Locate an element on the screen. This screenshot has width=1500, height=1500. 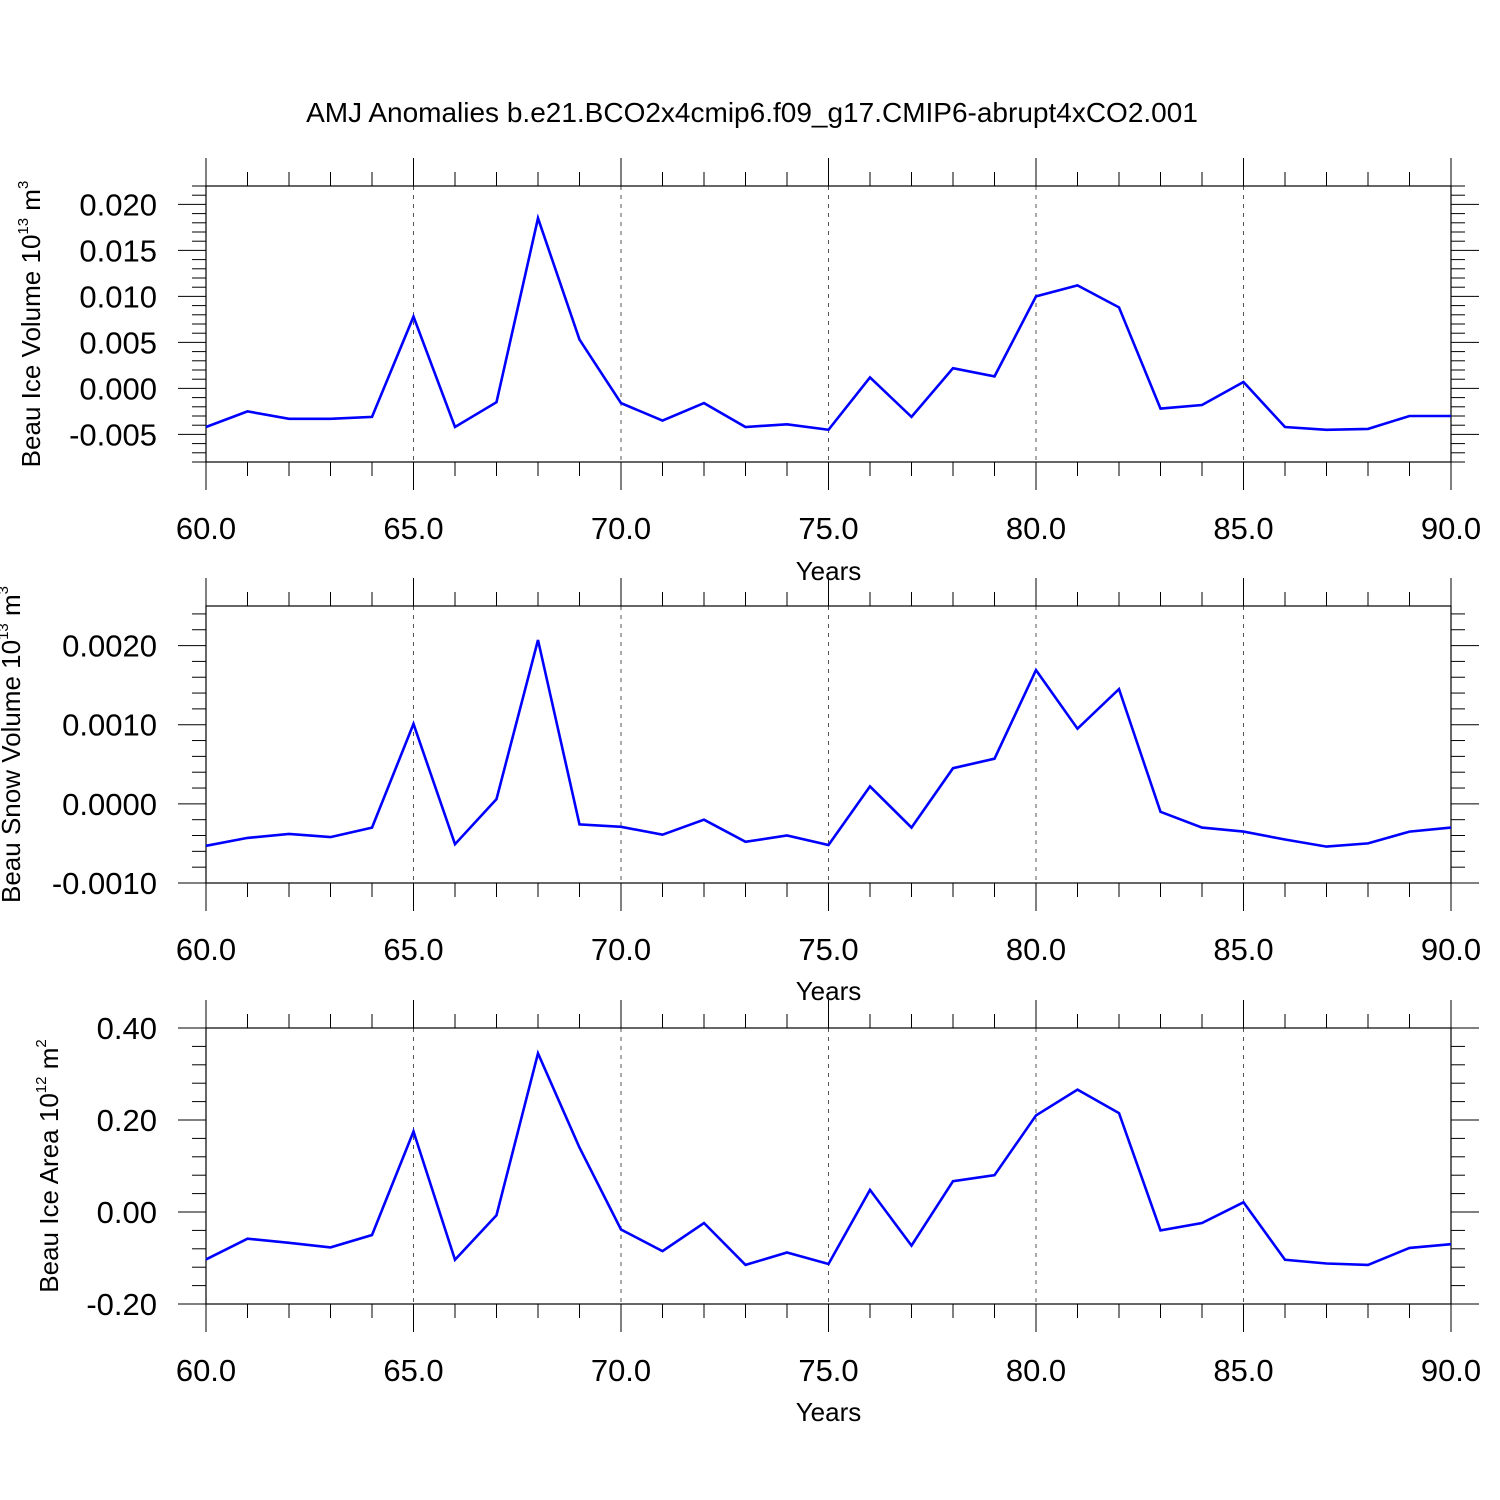
x-axis-label: Years is located at coordinates (829, 1412).